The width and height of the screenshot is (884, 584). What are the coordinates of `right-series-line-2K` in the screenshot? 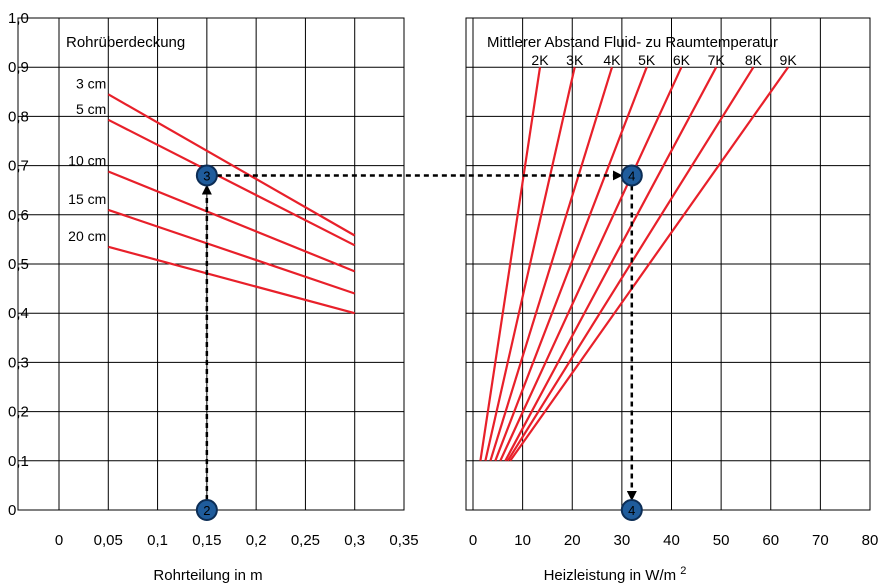 It's located at (510, 264).